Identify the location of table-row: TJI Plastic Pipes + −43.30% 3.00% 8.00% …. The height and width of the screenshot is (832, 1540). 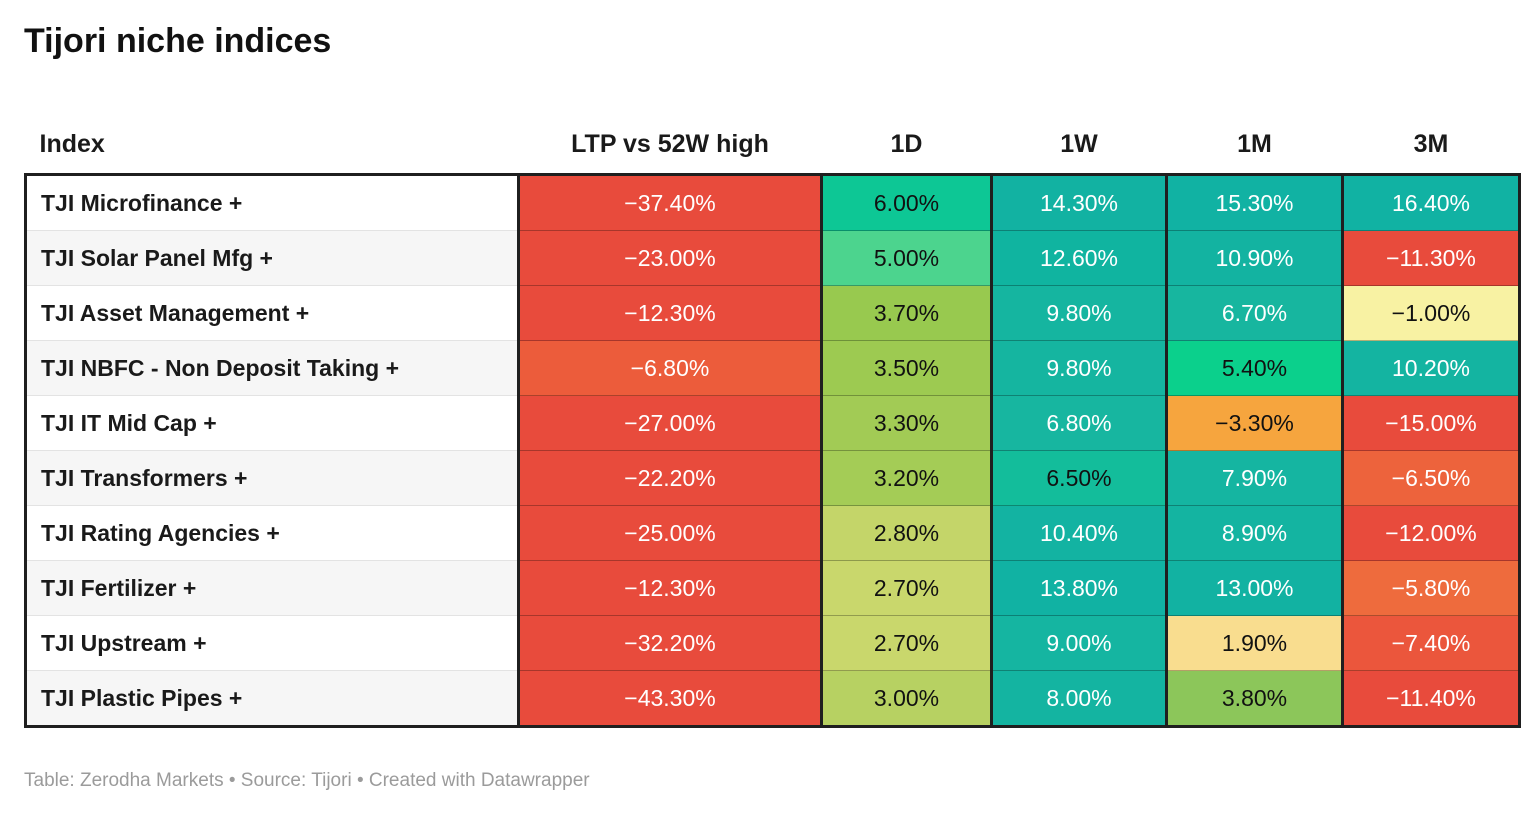
(772, 699).